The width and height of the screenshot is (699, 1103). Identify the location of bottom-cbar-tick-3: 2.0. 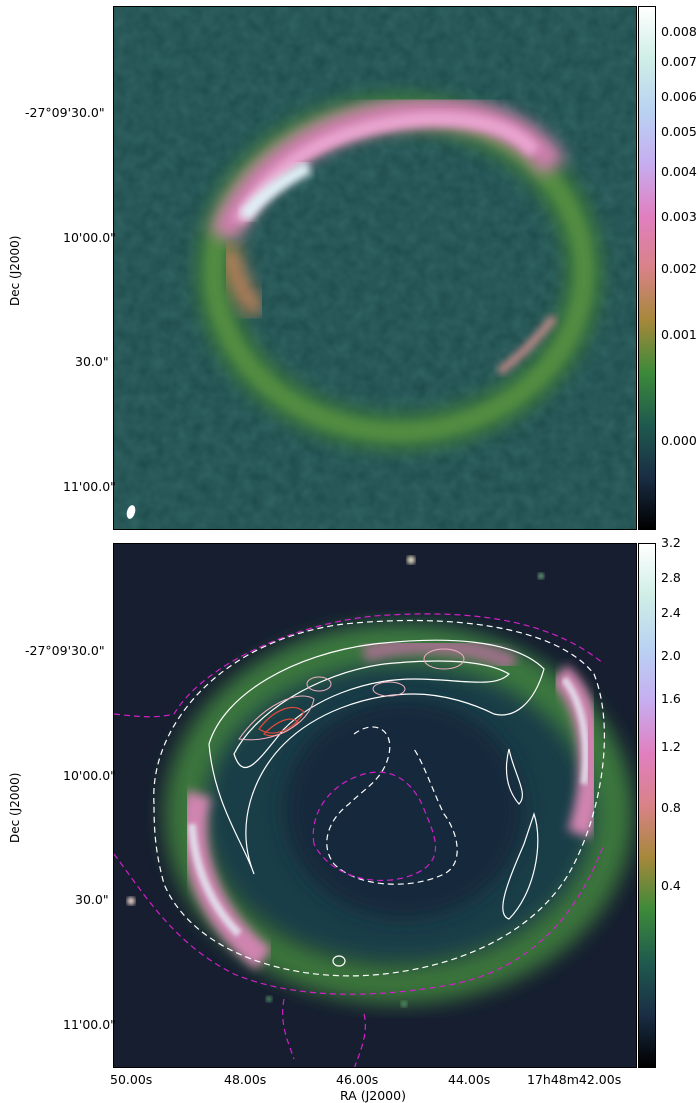
(671, 655).